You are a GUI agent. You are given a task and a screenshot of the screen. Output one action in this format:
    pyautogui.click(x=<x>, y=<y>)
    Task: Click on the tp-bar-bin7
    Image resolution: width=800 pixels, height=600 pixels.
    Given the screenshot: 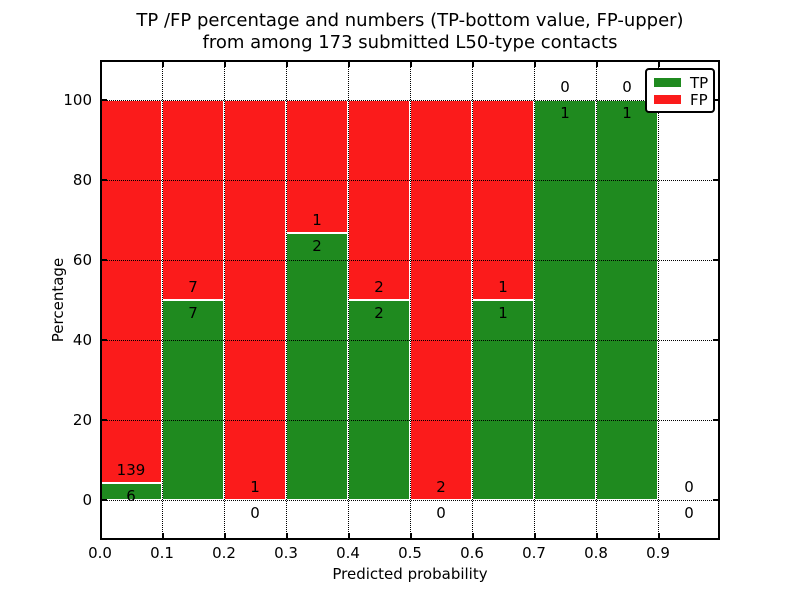 What is the action you would take?
    pyautogui.click(x=565, y=300)
    